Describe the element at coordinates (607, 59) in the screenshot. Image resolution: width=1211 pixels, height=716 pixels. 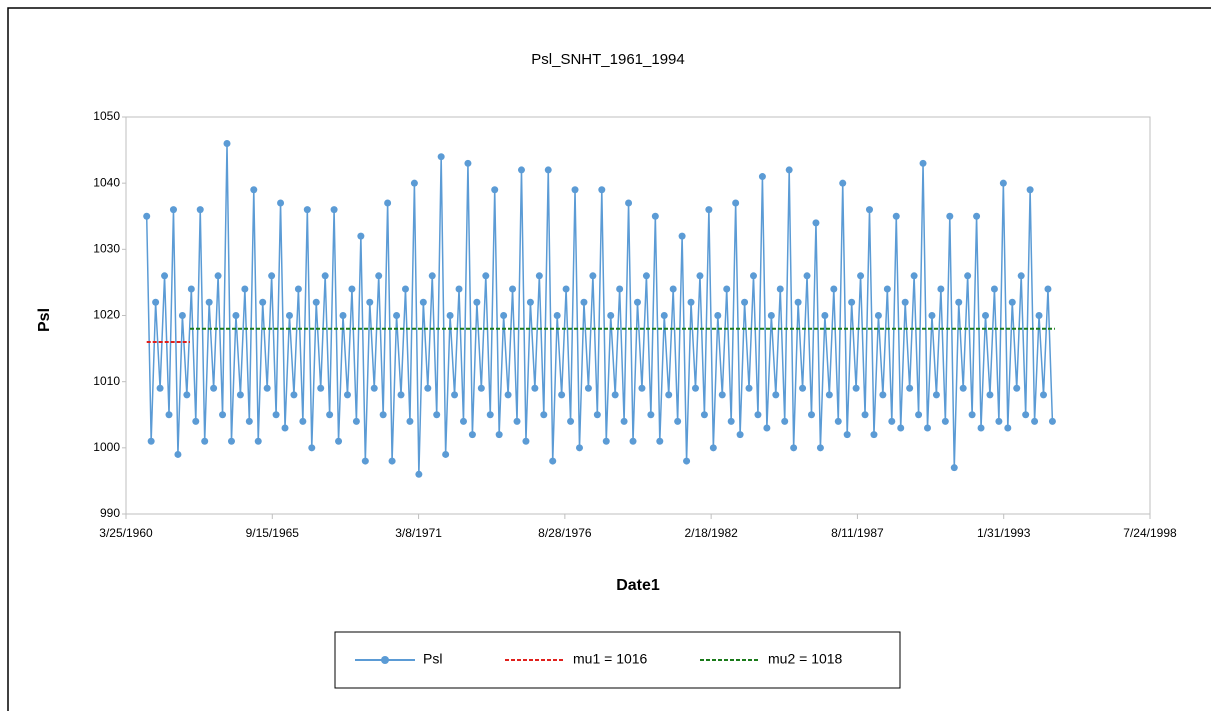
I see `chart-title: Psl_SNHT_1961_1994` at that location.